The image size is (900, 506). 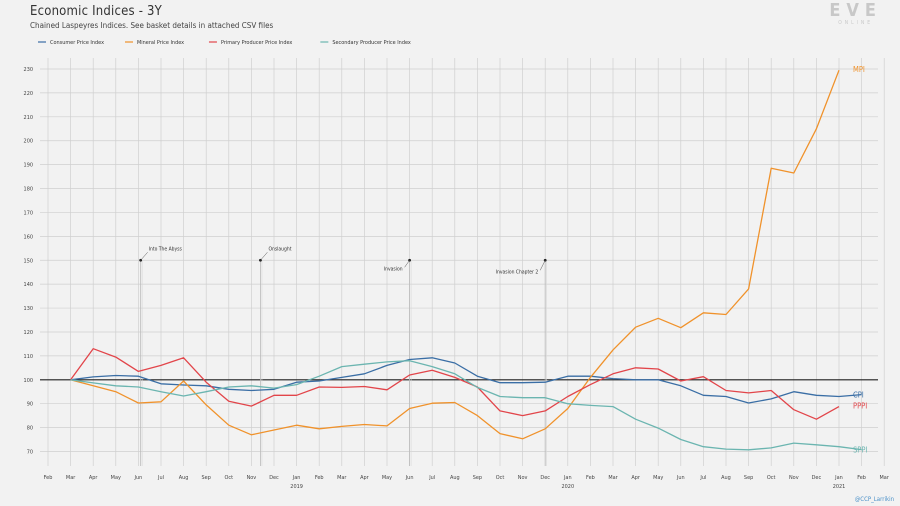 What do you see at coordinates (96, 11) in the screenshot?
I see `chart-title: Economic Indices - 3Y` at bounding box center [96, 11].